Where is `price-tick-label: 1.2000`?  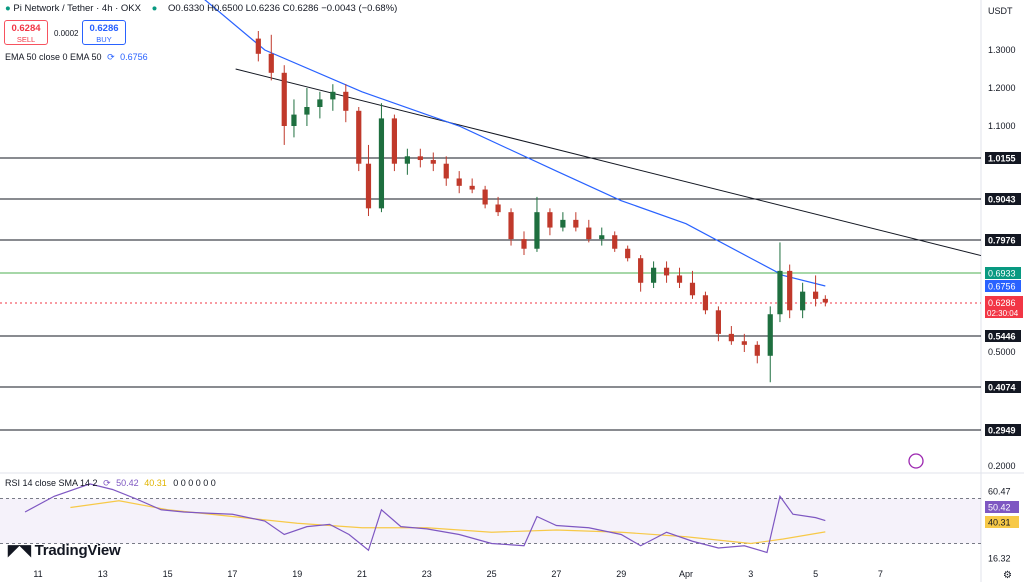
price-tick-label: 1.2000 is located at coordinates (1002, 88).